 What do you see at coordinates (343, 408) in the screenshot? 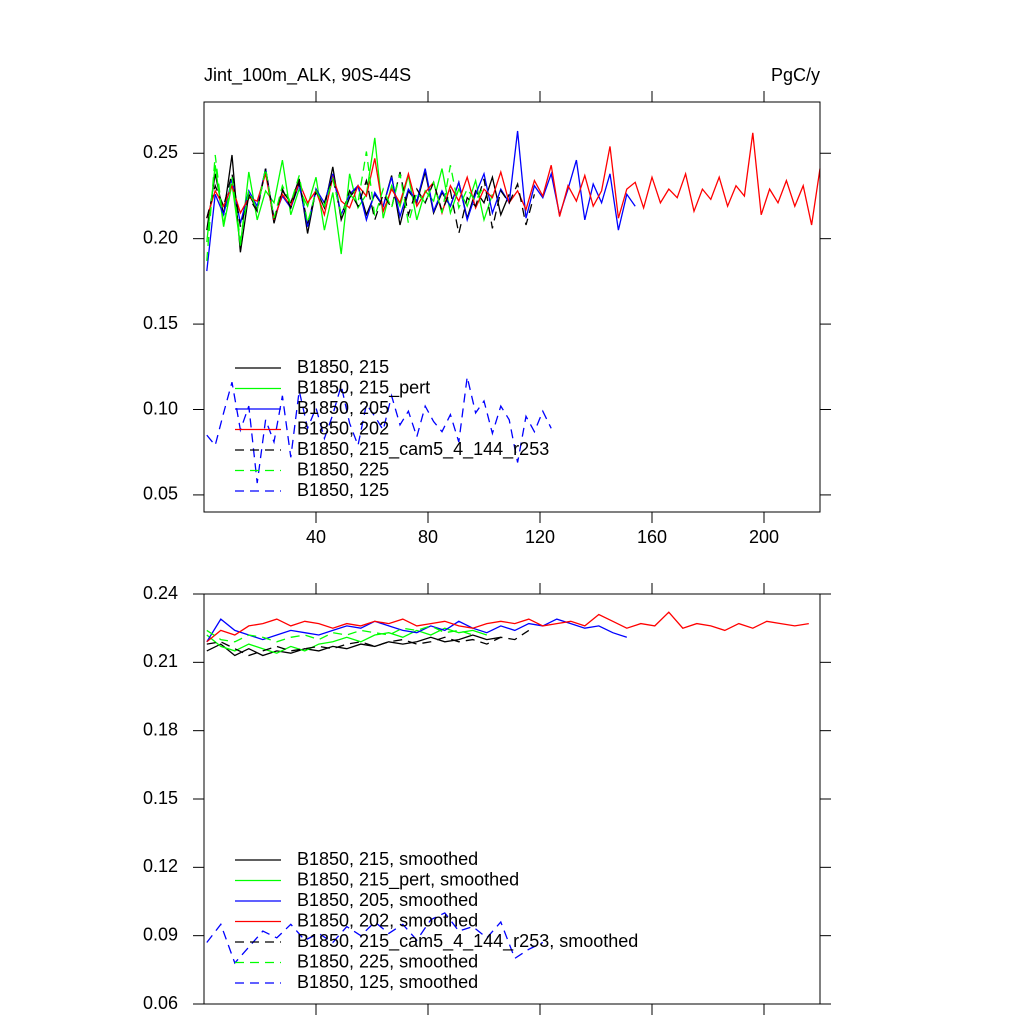
I see `legend-label: B1850, 205` at bounding box center [343, 408].